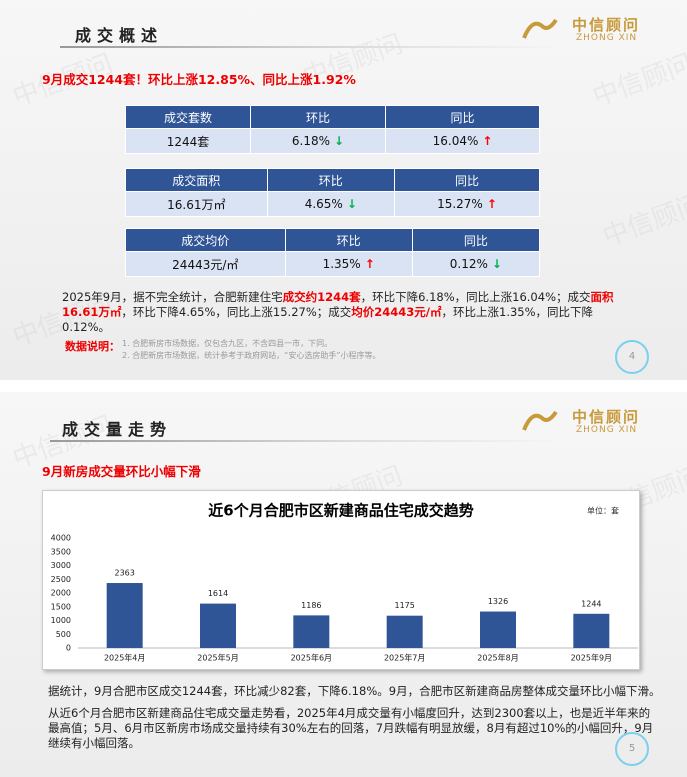  I want to click on notes-label: 数据说明：, so click(92, 346).